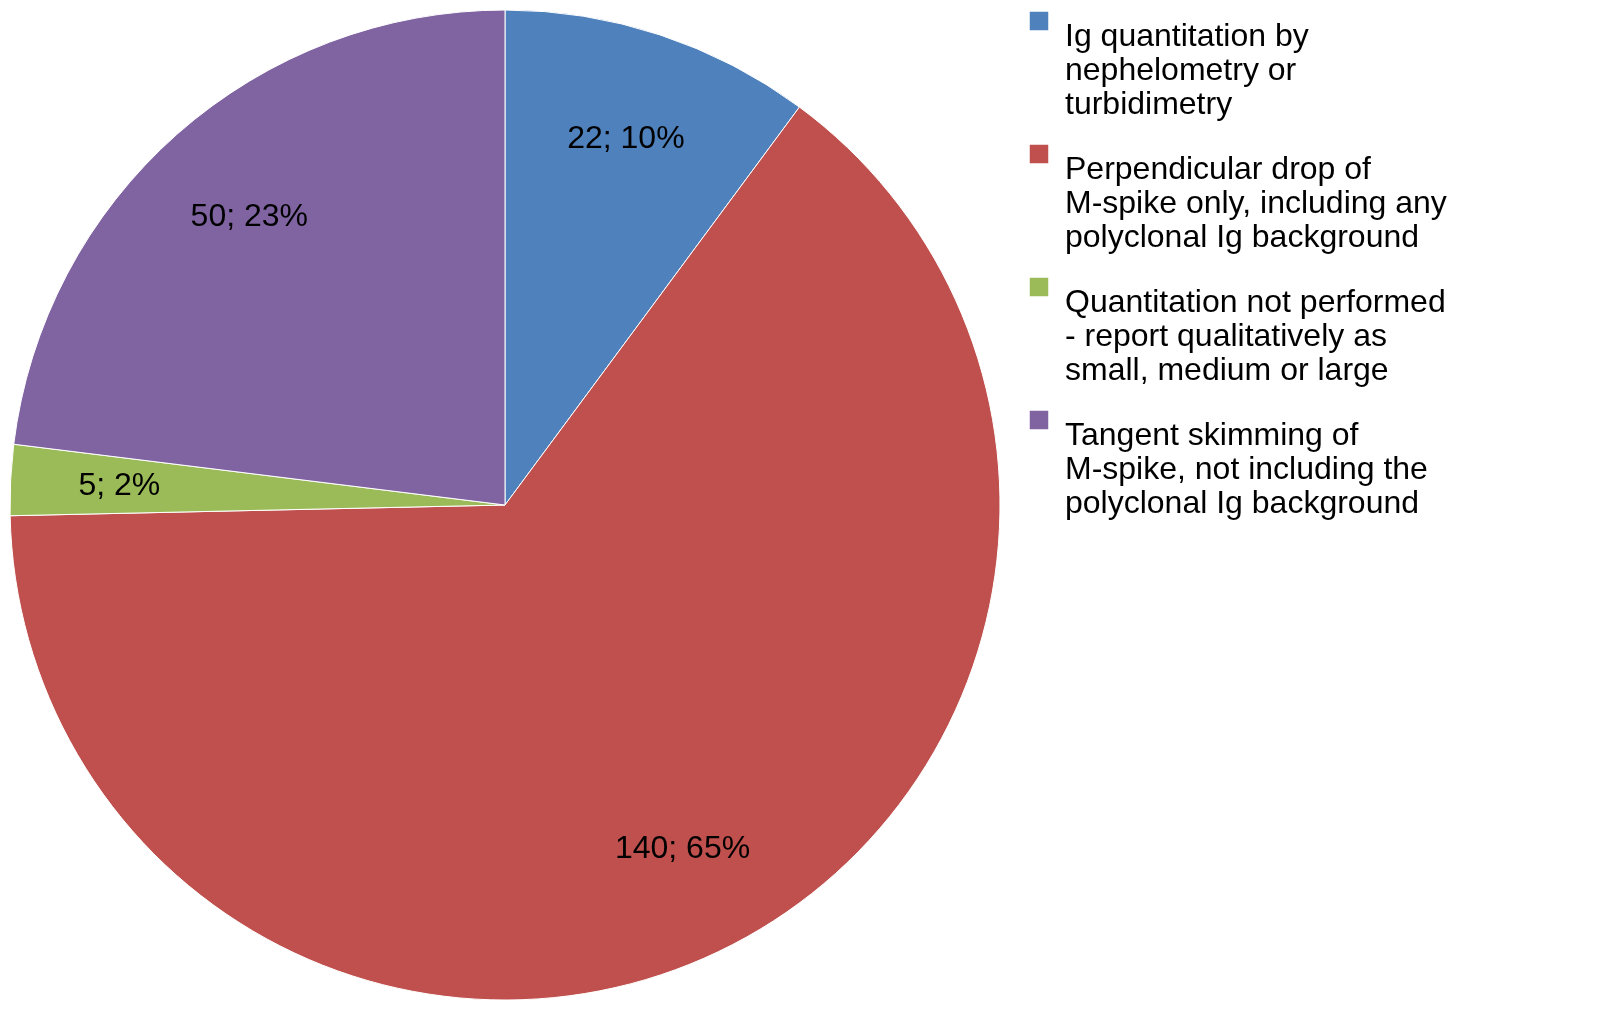 The width and height of the screenshot is (1622, 1027). What do you see at coordinates (626, 137) in the screenshot?
I see `data-label: 22; 10%` at bounding box center [626, 137].